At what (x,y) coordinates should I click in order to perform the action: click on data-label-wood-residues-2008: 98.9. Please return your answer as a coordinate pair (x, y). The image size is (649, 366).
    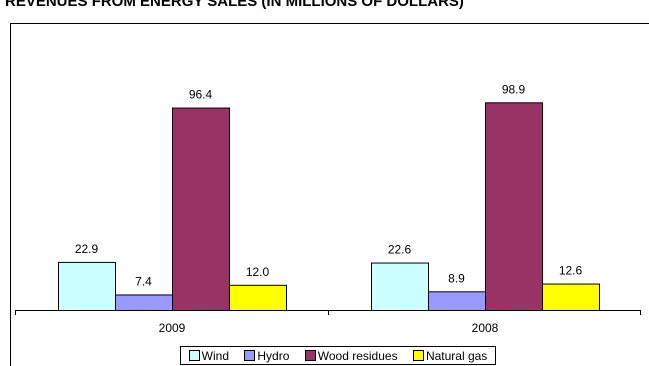
    Looking at the image, I should click on (514, 89).